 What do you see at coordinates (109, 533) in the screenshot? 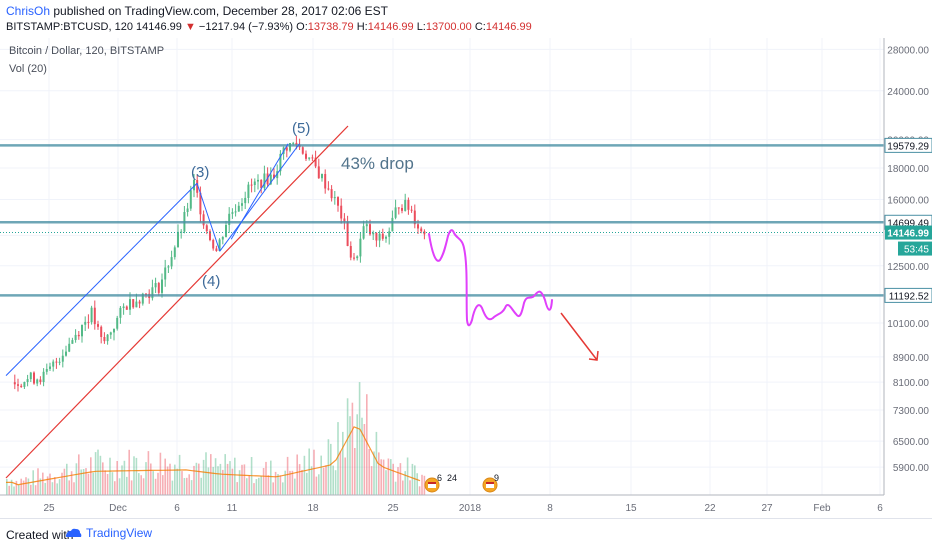
I see `tradingview-brand: TradingView` at bounding box center [109, 533].